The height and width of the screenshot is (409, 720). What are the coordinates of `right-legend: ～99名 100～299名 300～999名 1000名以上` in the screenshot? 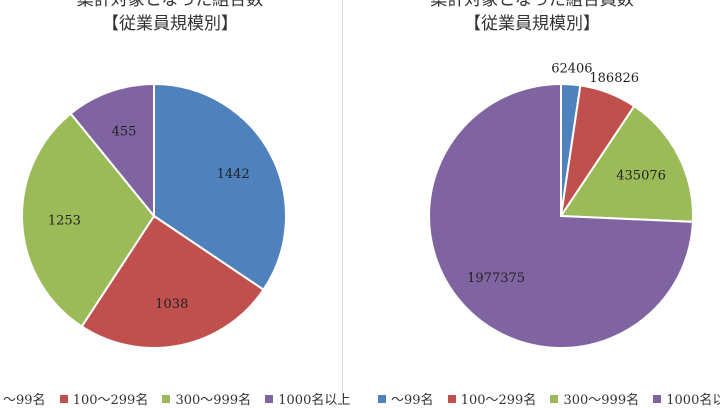 It's located at (549, 401).